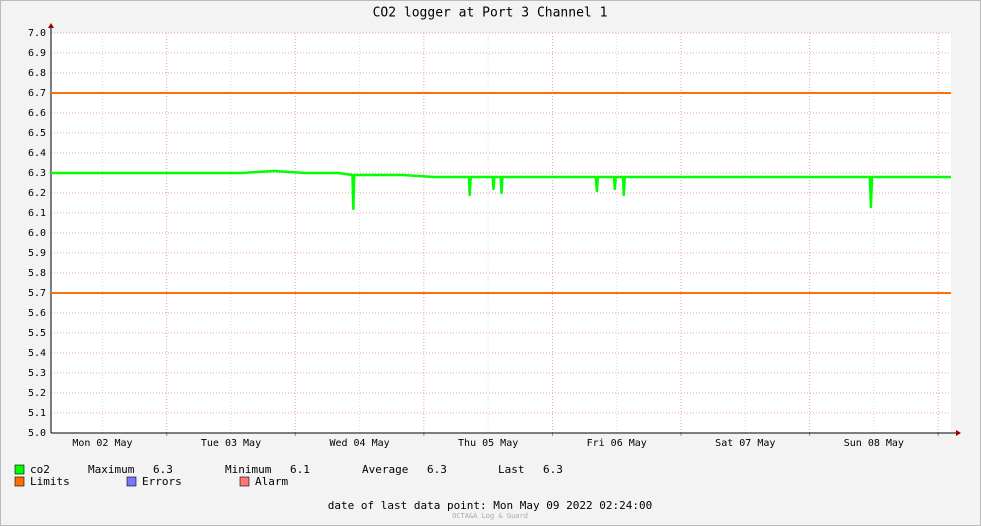  I want to click on stat-label: Minimum, so click(248, 469).